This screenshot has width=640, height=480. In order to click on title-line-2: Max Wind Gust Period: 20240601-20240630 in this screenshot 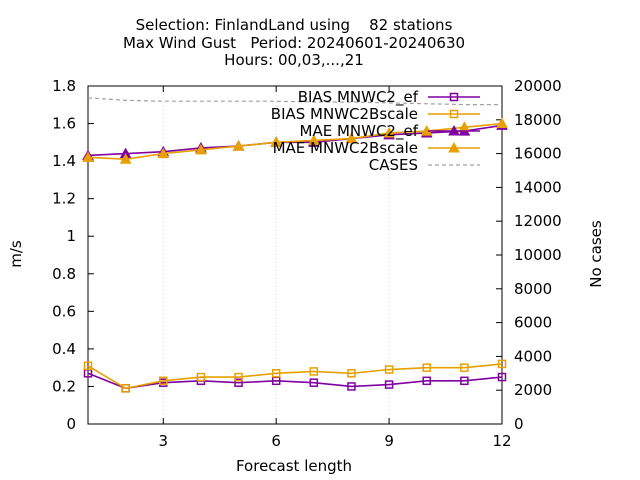, I will do `click(294, 43)`.